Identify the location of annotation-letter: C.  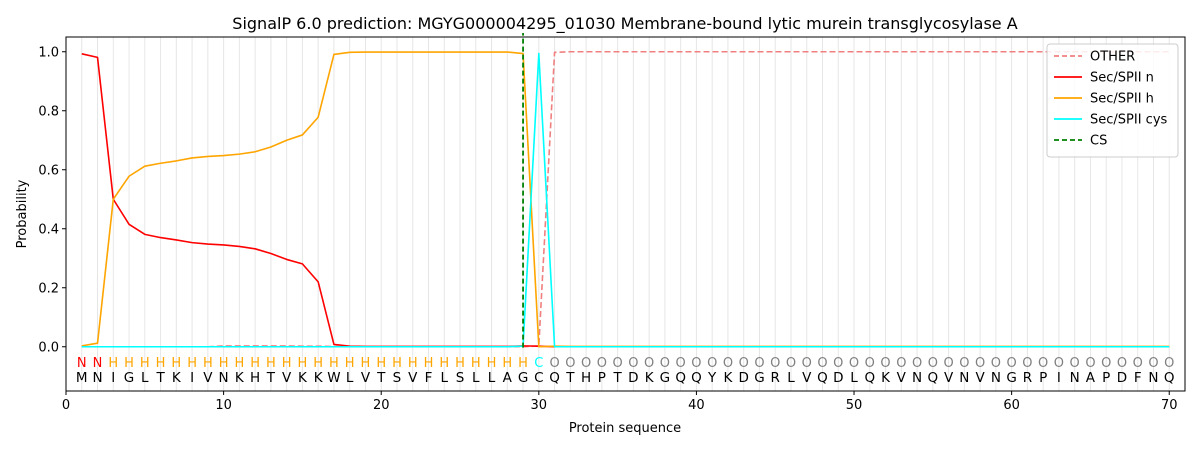
(538, 363).